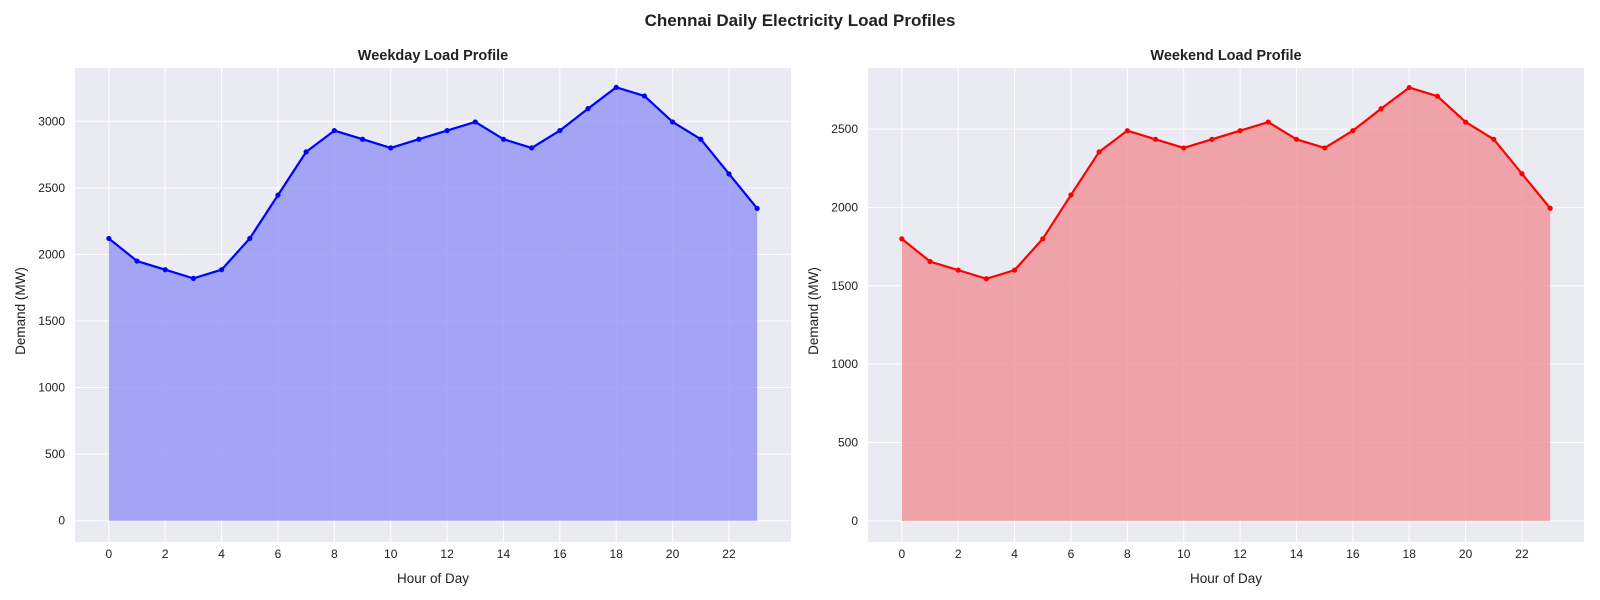 The image size is (1600, 600). I want to click on y-tick-label: 3000, so click(51, 121).